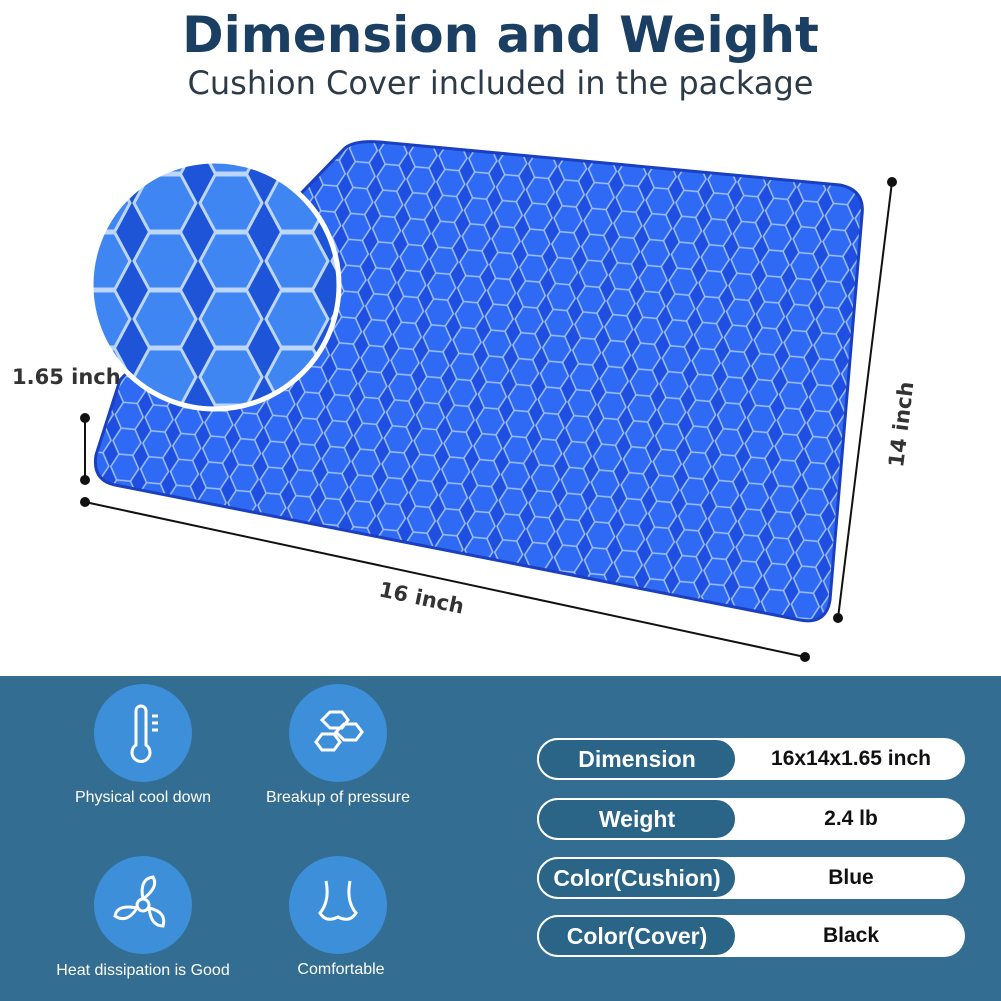 This screenshot has width=1001, height=1001. Describe the element at coordinates (751, 819) in the screenshot. I see `spec-row: 2.4 lb Weight` at that location.